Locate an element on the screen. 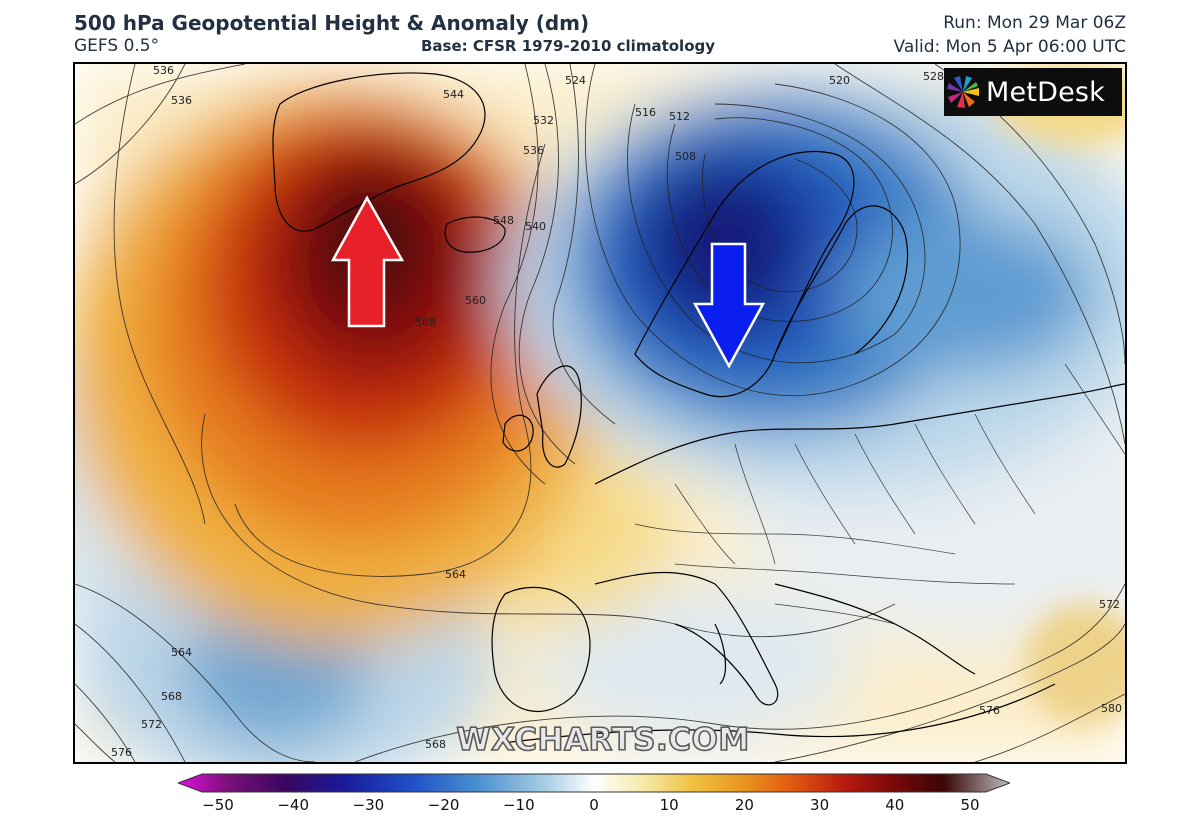 The width and height of the screenshot is (1200, 833). contour-label: 580 is located at coordinates (1111, 708).